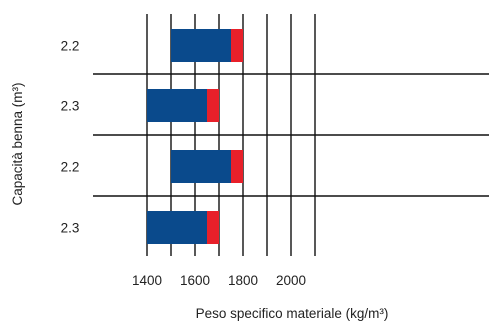 This screenshot has width=489, height=324. What do you see at coordinates (70, 137) in the screenshot?
I see `category-labels: 2.2 2.3 2.2 2.3` at bounding box center [70, 137].